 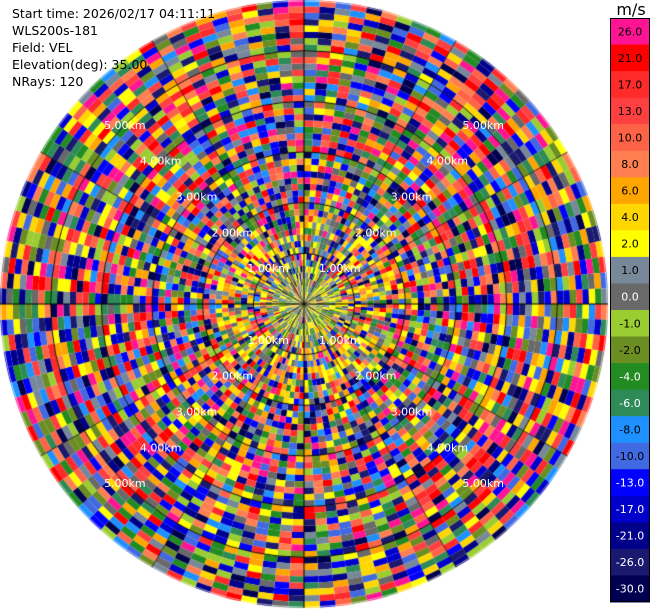 I want to click on colorbar-tick-label: 1.0, so click(x=630, y=270).